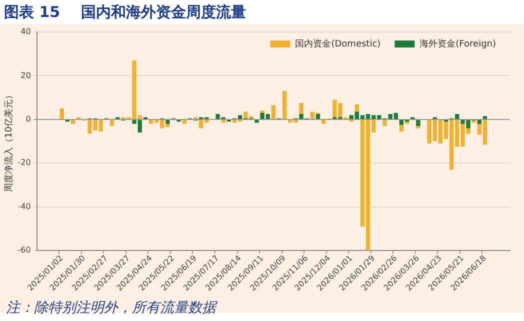 Image resolution: width=524 pixels, height=321 pixels. I want to click on legend-label: 海外资金(Foreign), so click(458, 44).